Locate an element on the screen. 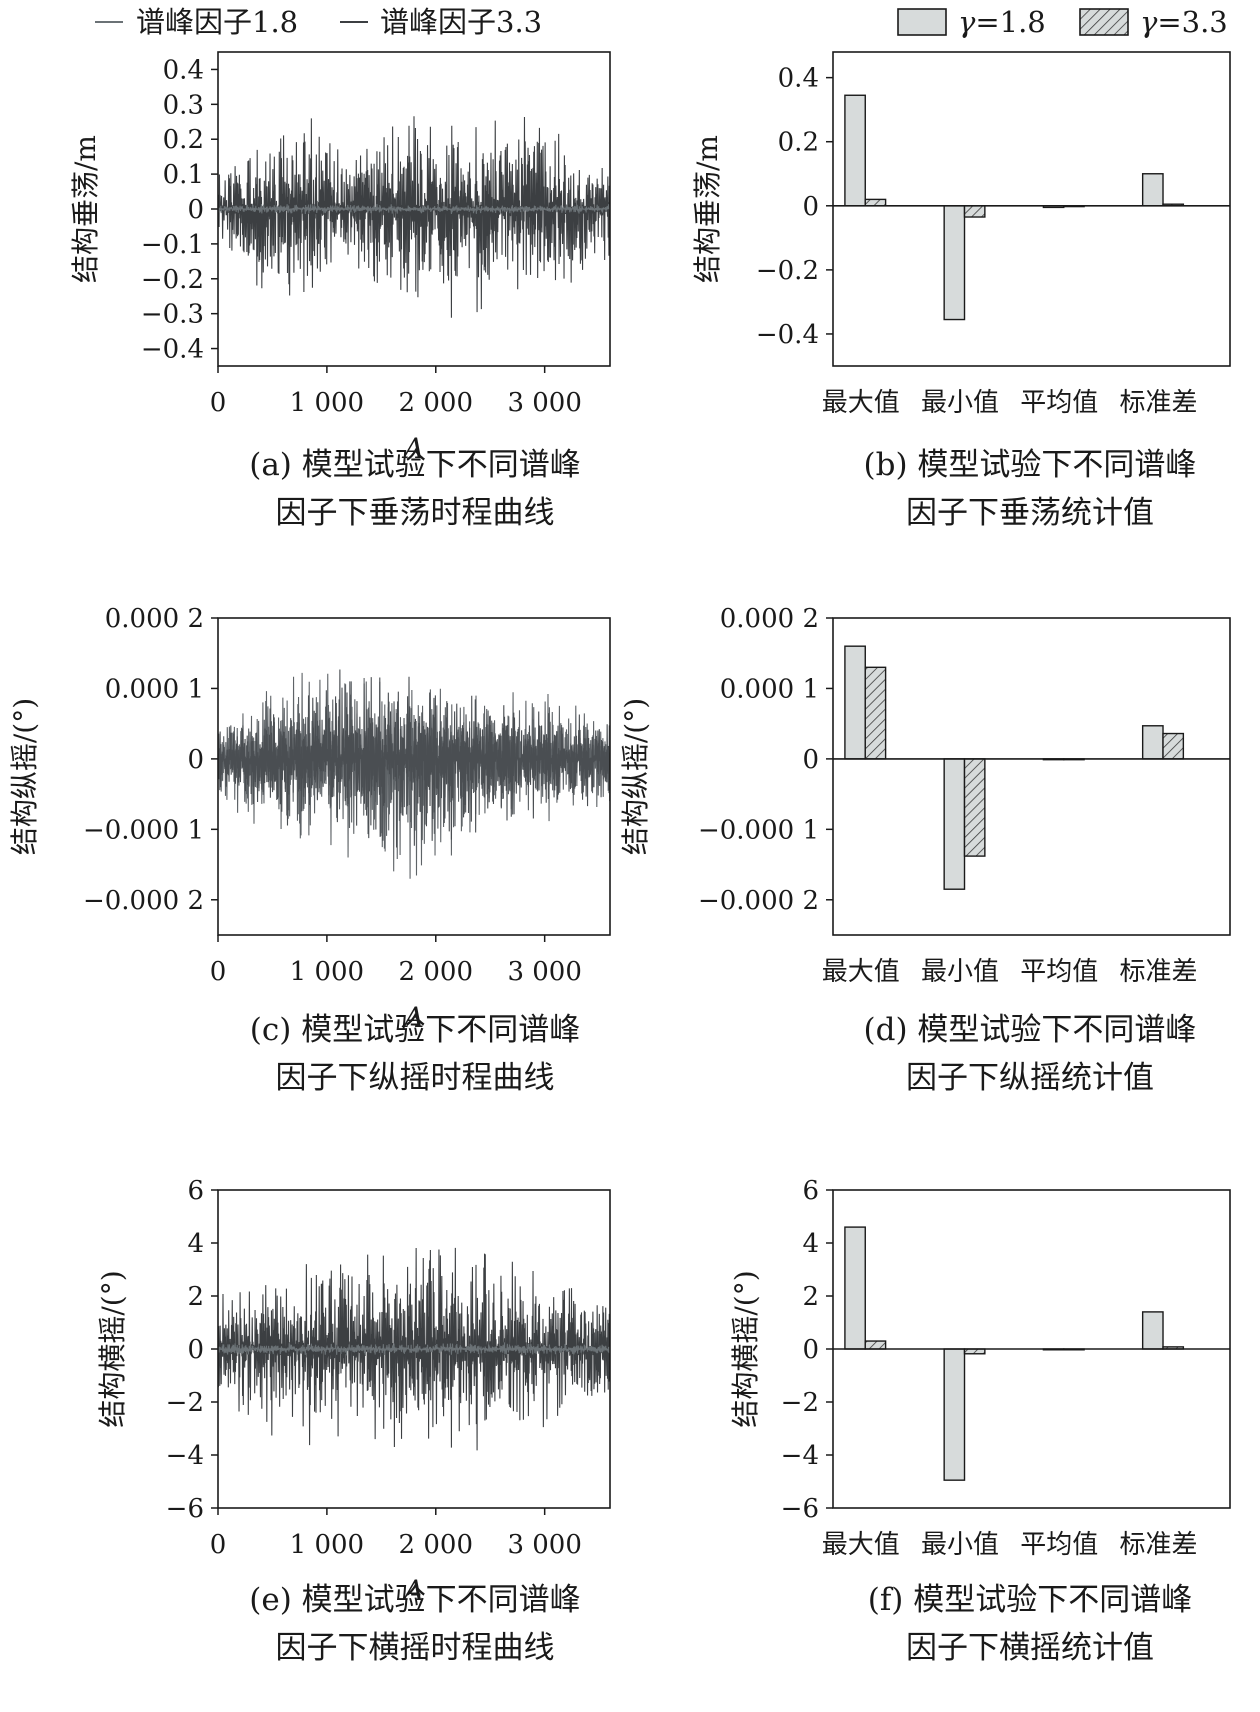 The width and height of the screenshot is (1260, 1712). y-tick-label-a-4: 0 is located at coordinates (195, 210).